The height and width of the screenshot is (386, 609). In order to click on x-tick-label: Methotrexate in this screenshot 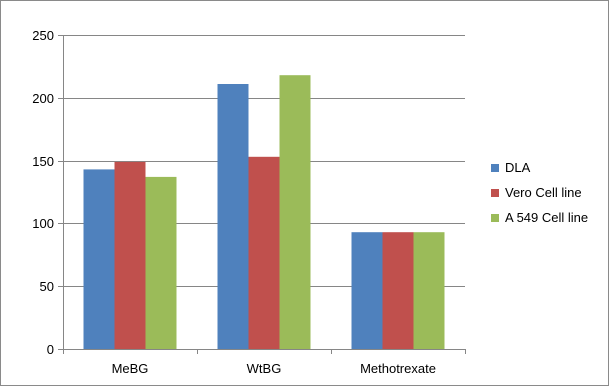, I will do `click(398, 368)`.